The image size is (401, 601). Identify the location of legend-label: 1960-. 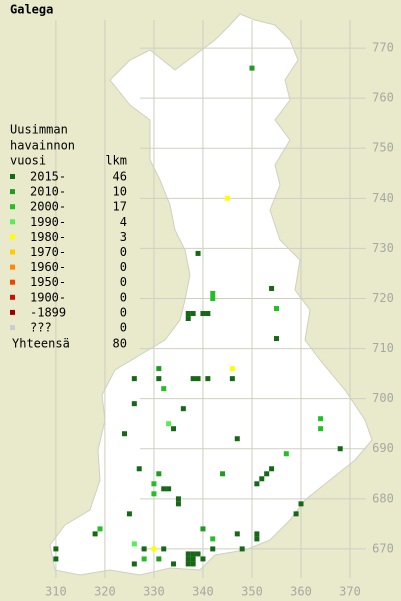
(48, 267).